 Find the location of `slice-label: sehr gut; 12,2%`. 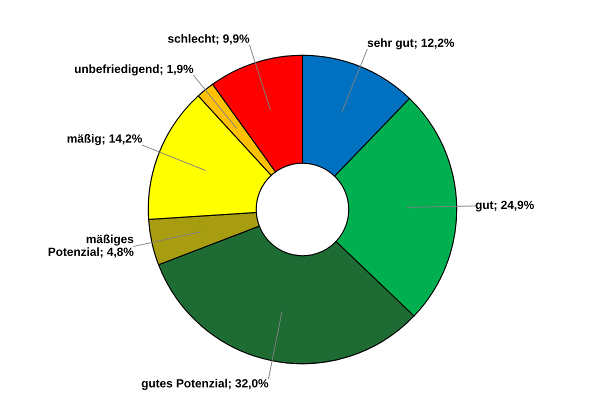

slice-label: sehr gut; 12,2% is located at coordinates (411, 44).